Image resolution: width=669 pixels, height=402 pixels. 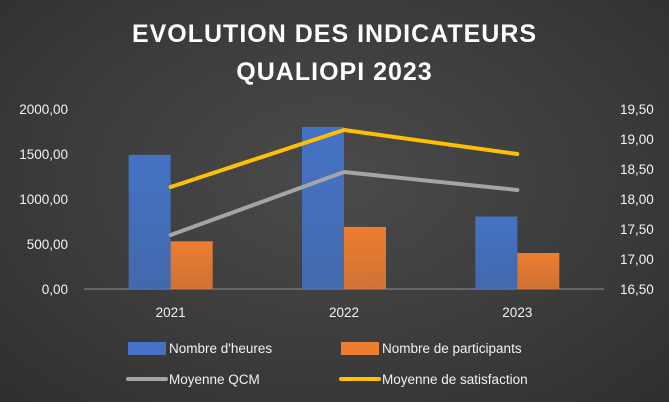 What do you see at coordinates (496, 252) in the screenshot?
I see `bar-nombre-d-heures-2023` at bounding box center [496, 252].